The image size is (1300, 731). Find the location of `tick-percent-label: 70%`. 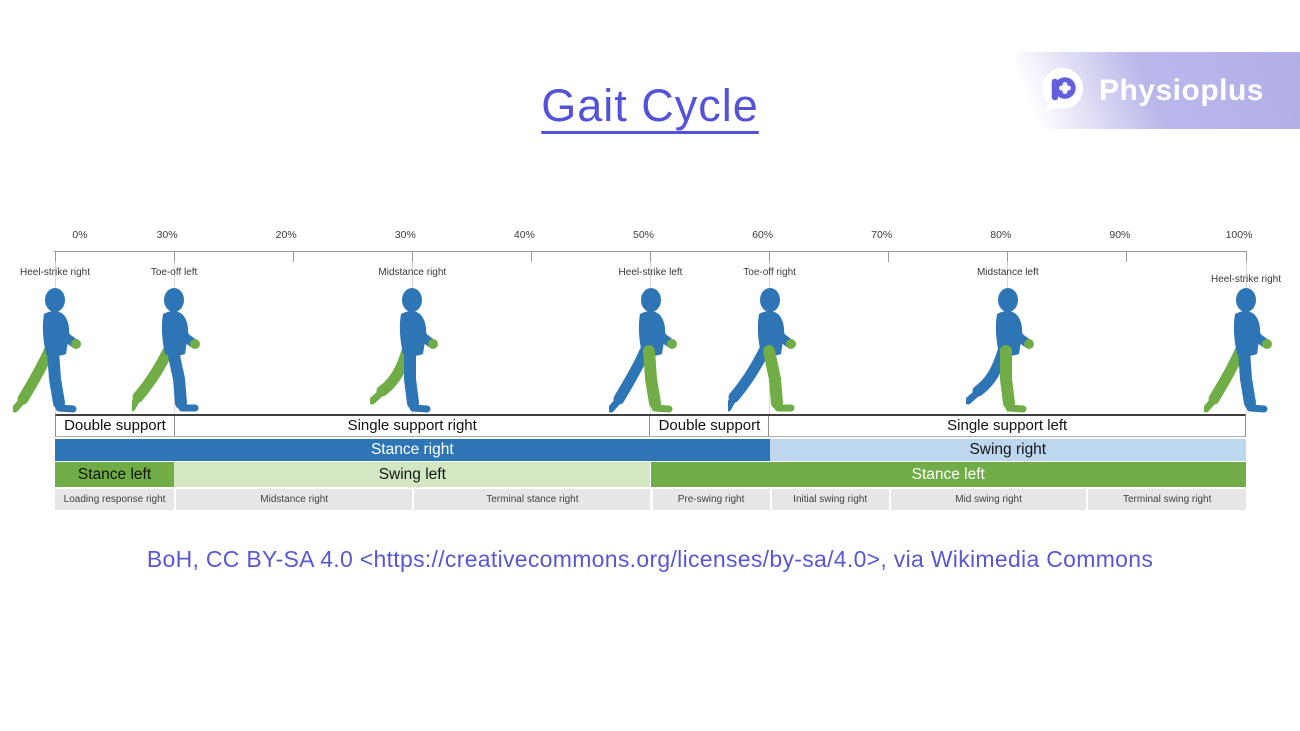

tick-percent-label: 70% is located at coordinates (882, 235).